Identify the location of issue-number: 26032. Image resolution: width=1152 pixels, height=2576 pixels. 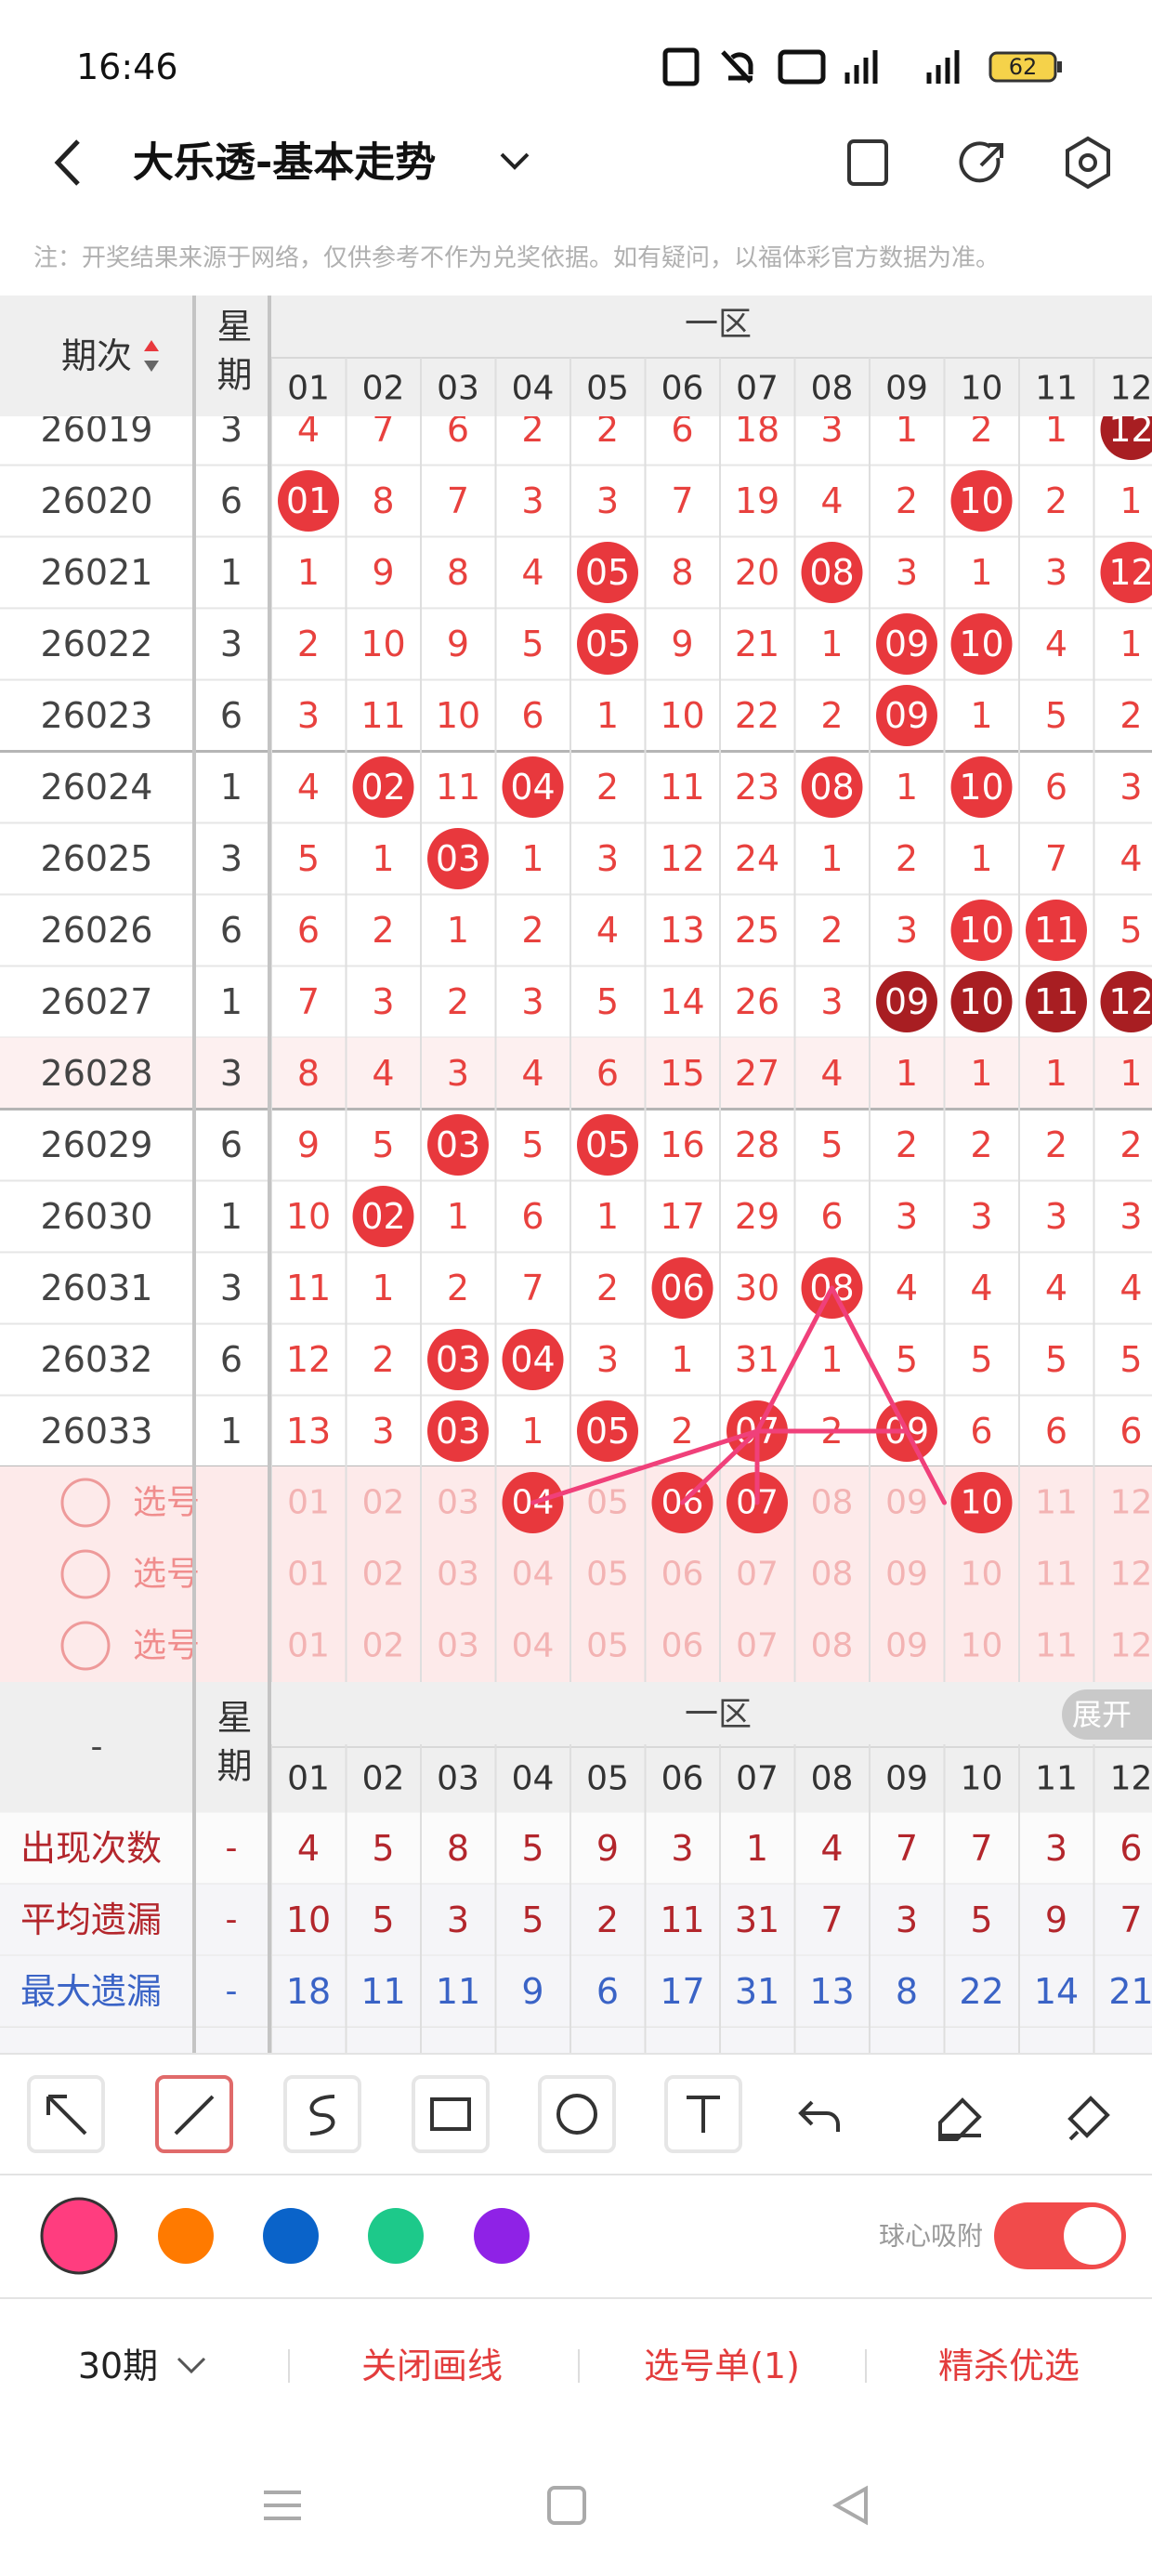
(97, 1359).